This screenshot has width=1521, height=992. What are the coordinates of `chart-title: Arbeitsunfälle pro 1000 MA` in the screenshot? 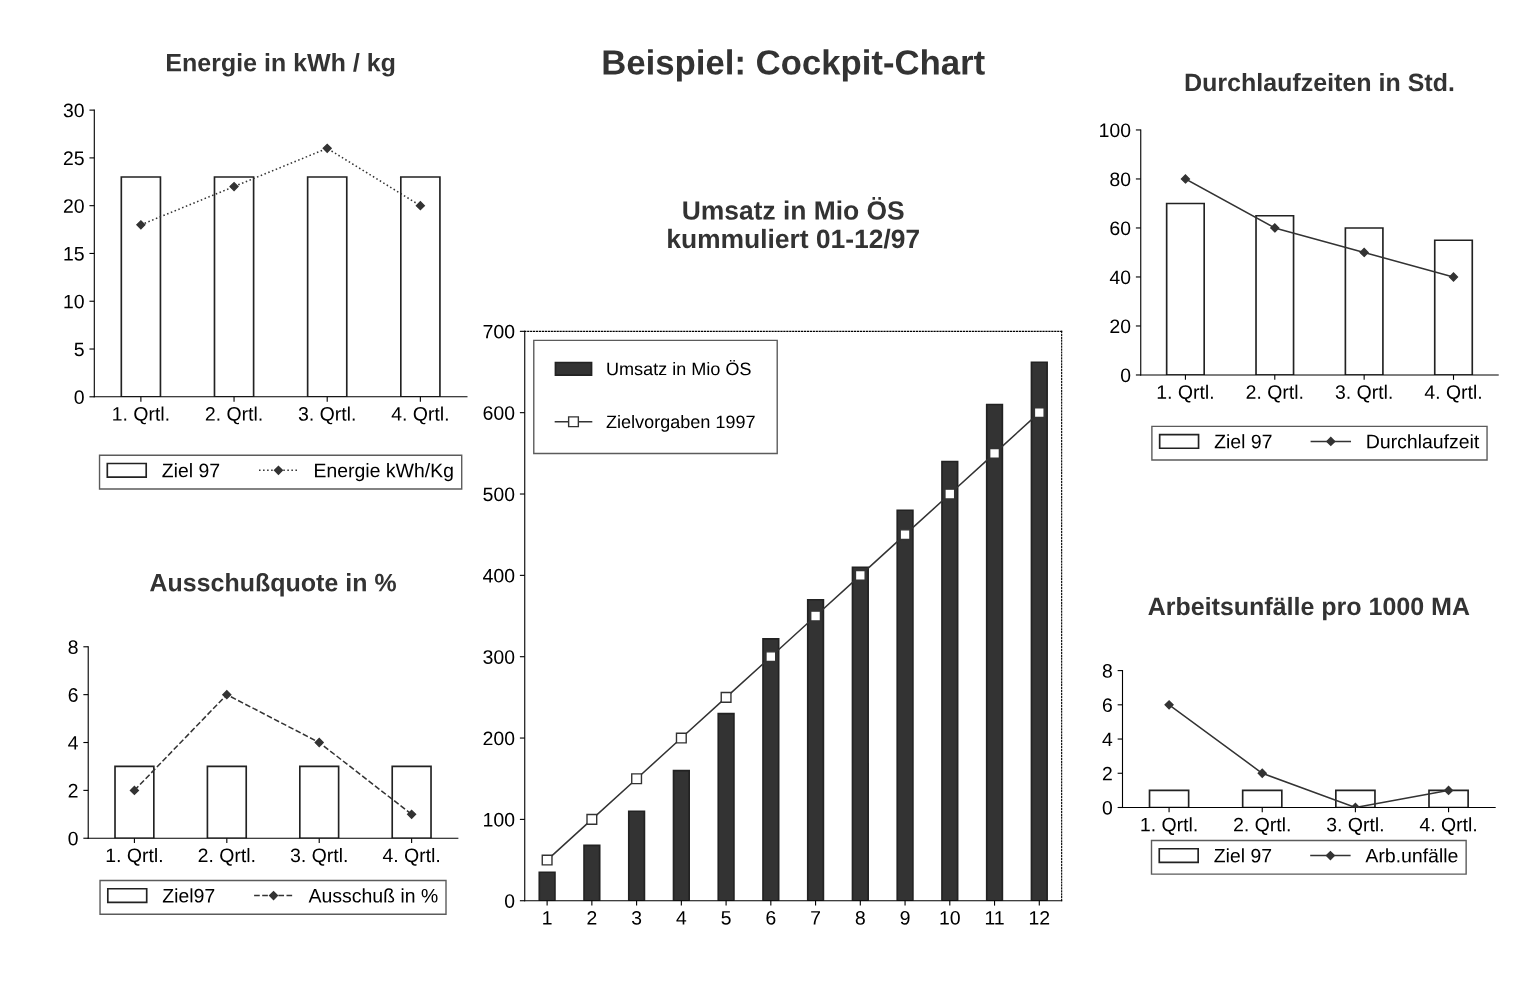 It's located at (1309, 608).